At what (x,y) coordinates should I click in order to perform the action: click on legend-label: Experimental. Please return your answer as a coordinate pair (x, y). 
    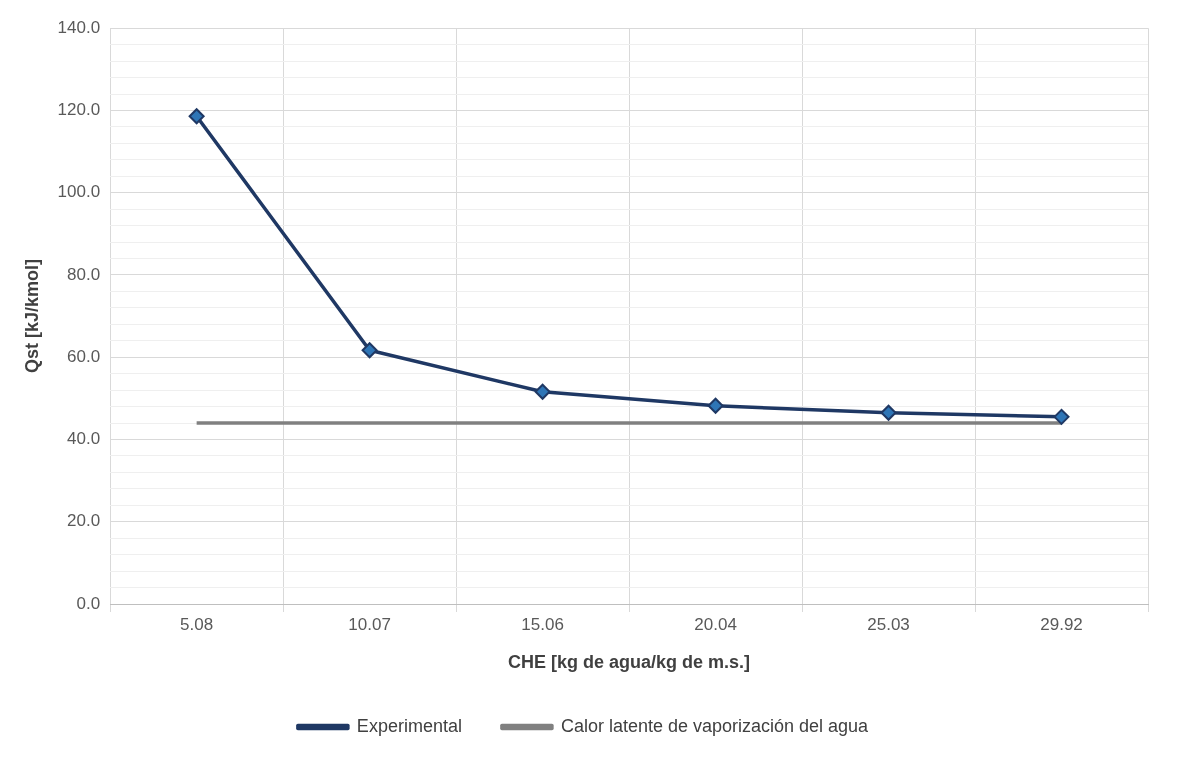
    Looking at the image, I should click on (409, 725).